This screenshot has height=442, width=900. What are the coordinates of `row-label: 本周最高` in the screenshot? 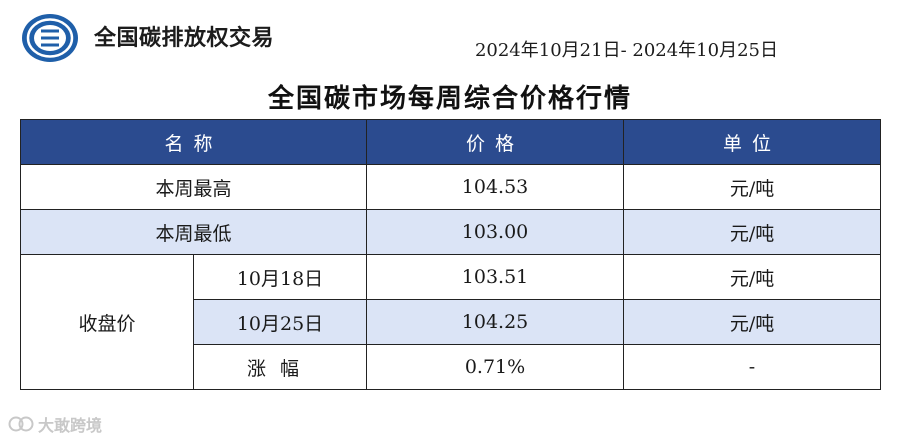 It's located at (193, 187).